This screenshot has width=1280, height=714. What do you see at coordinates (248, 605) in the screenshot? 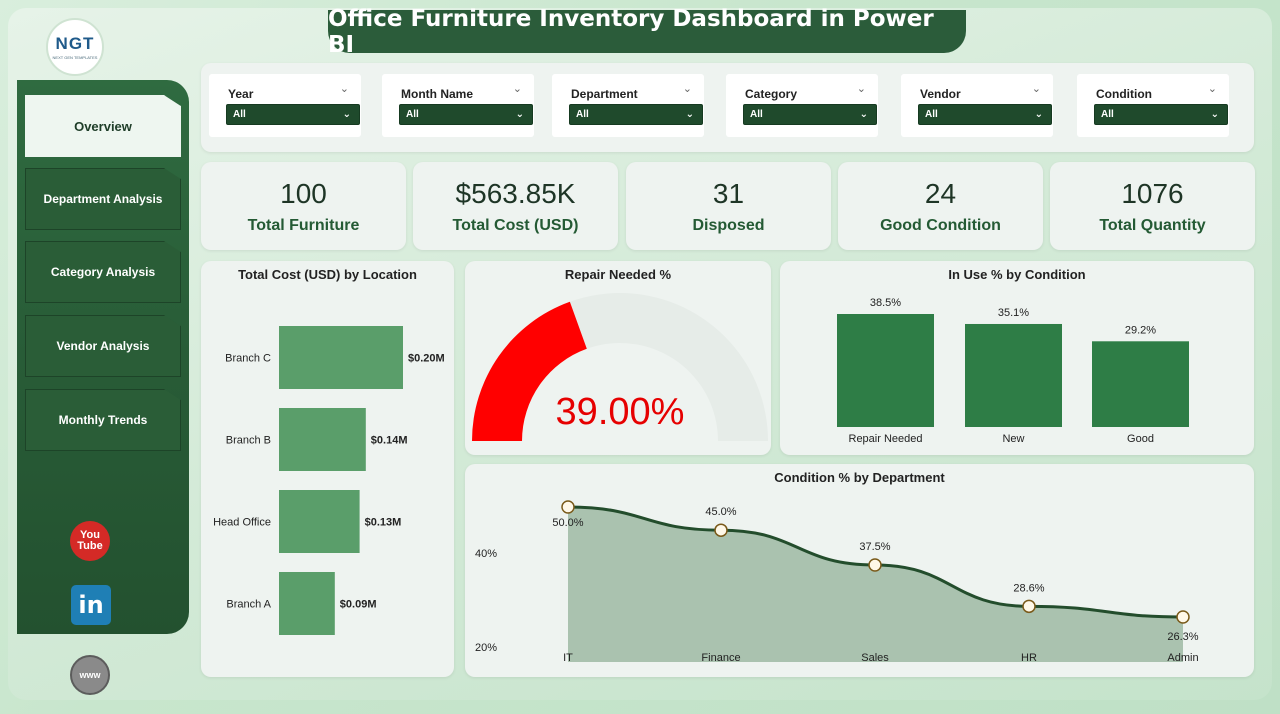
I see `location-tick-label: Branch A` at bounding box center [248, 605].